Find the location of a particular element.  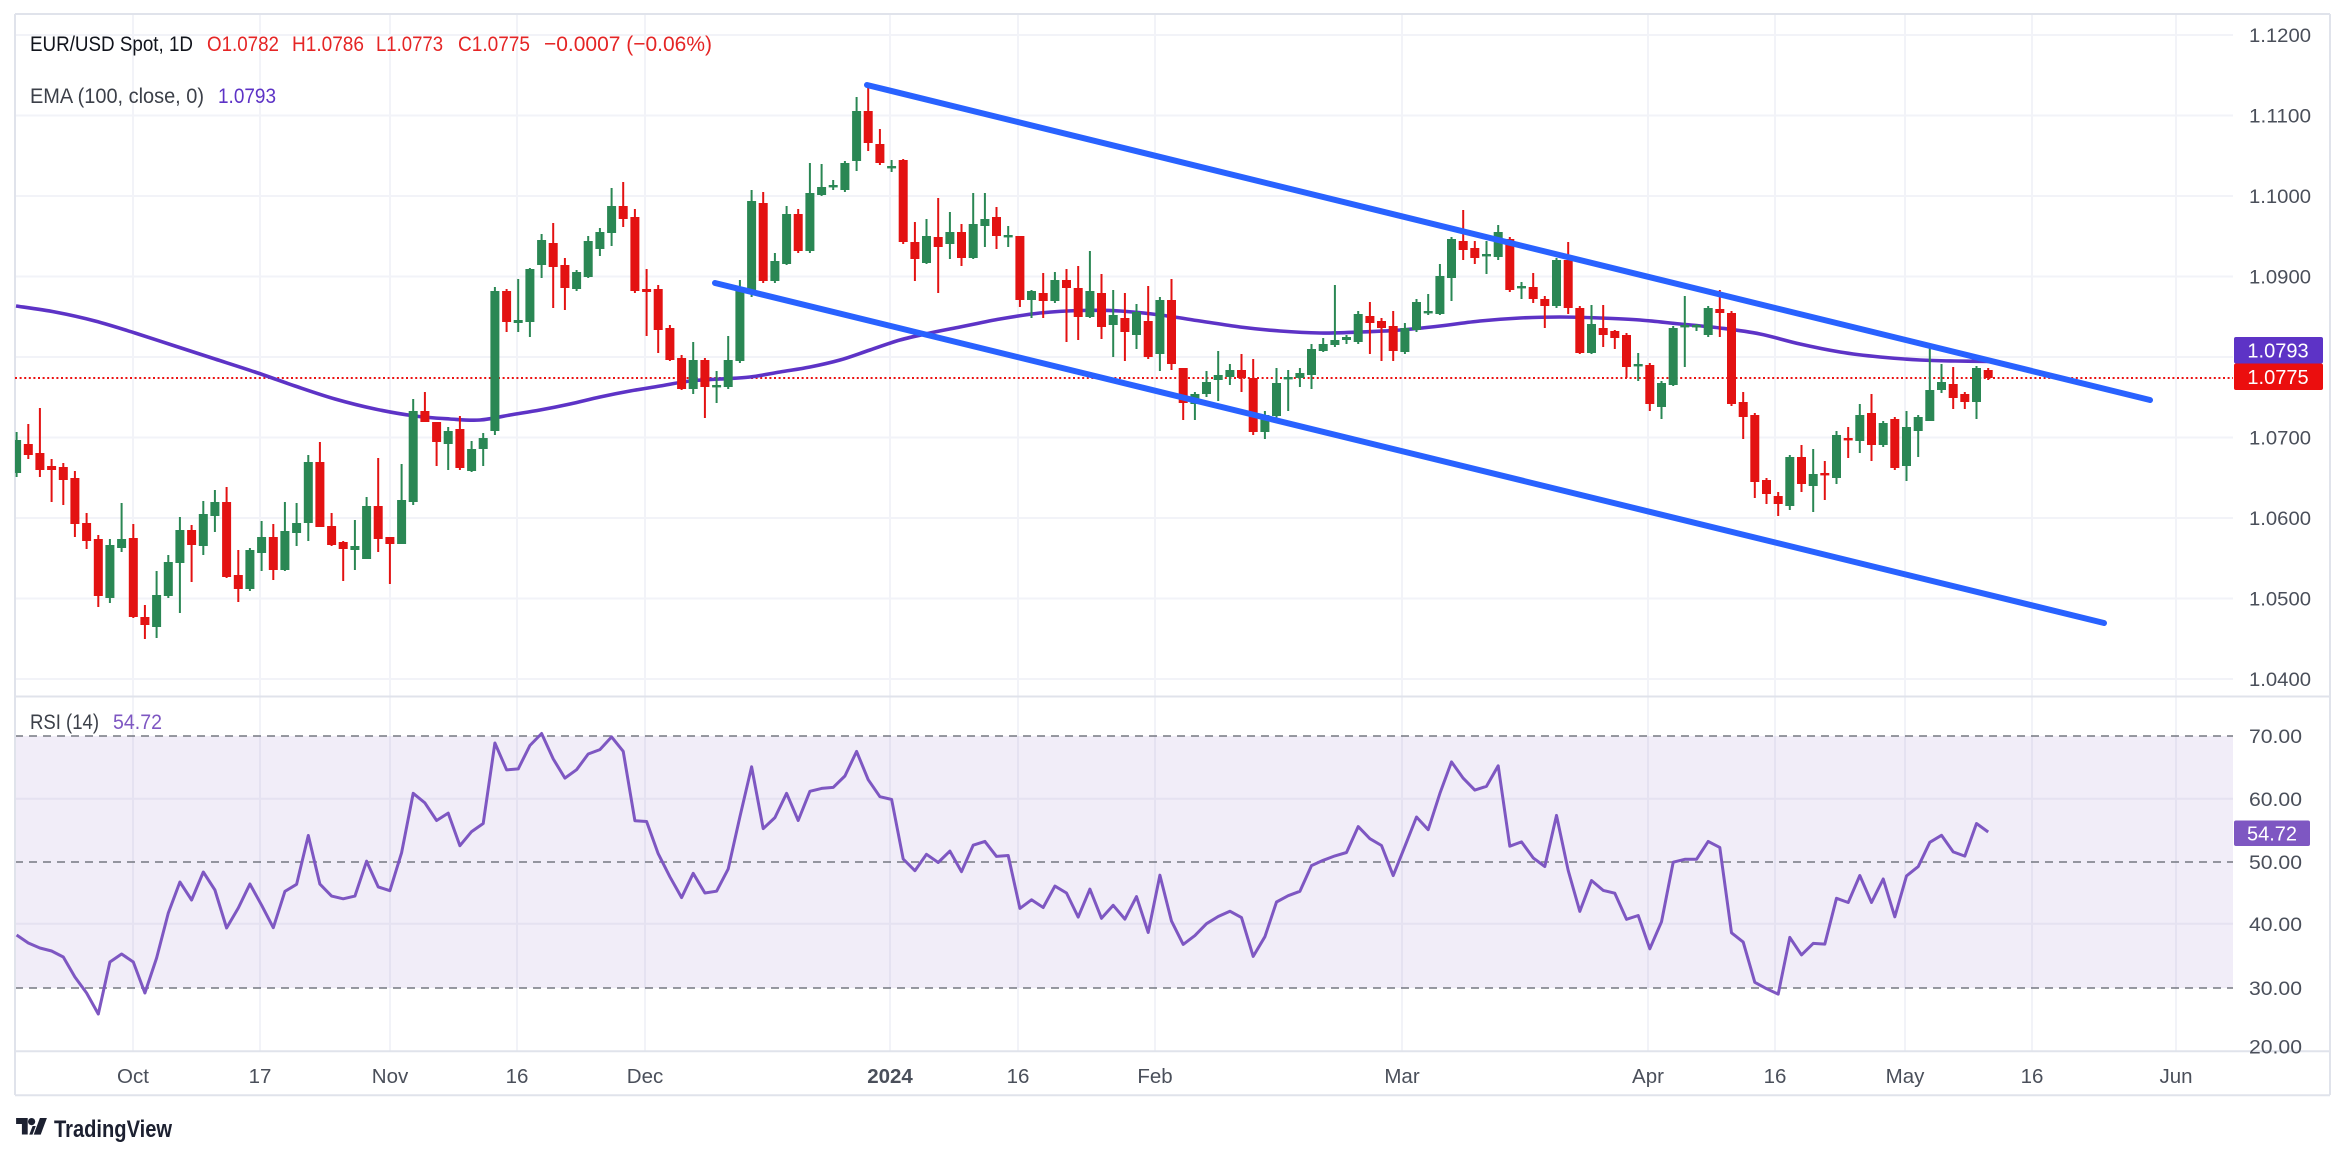

svg-text: 2024 is located at coordinates (890, 1076).